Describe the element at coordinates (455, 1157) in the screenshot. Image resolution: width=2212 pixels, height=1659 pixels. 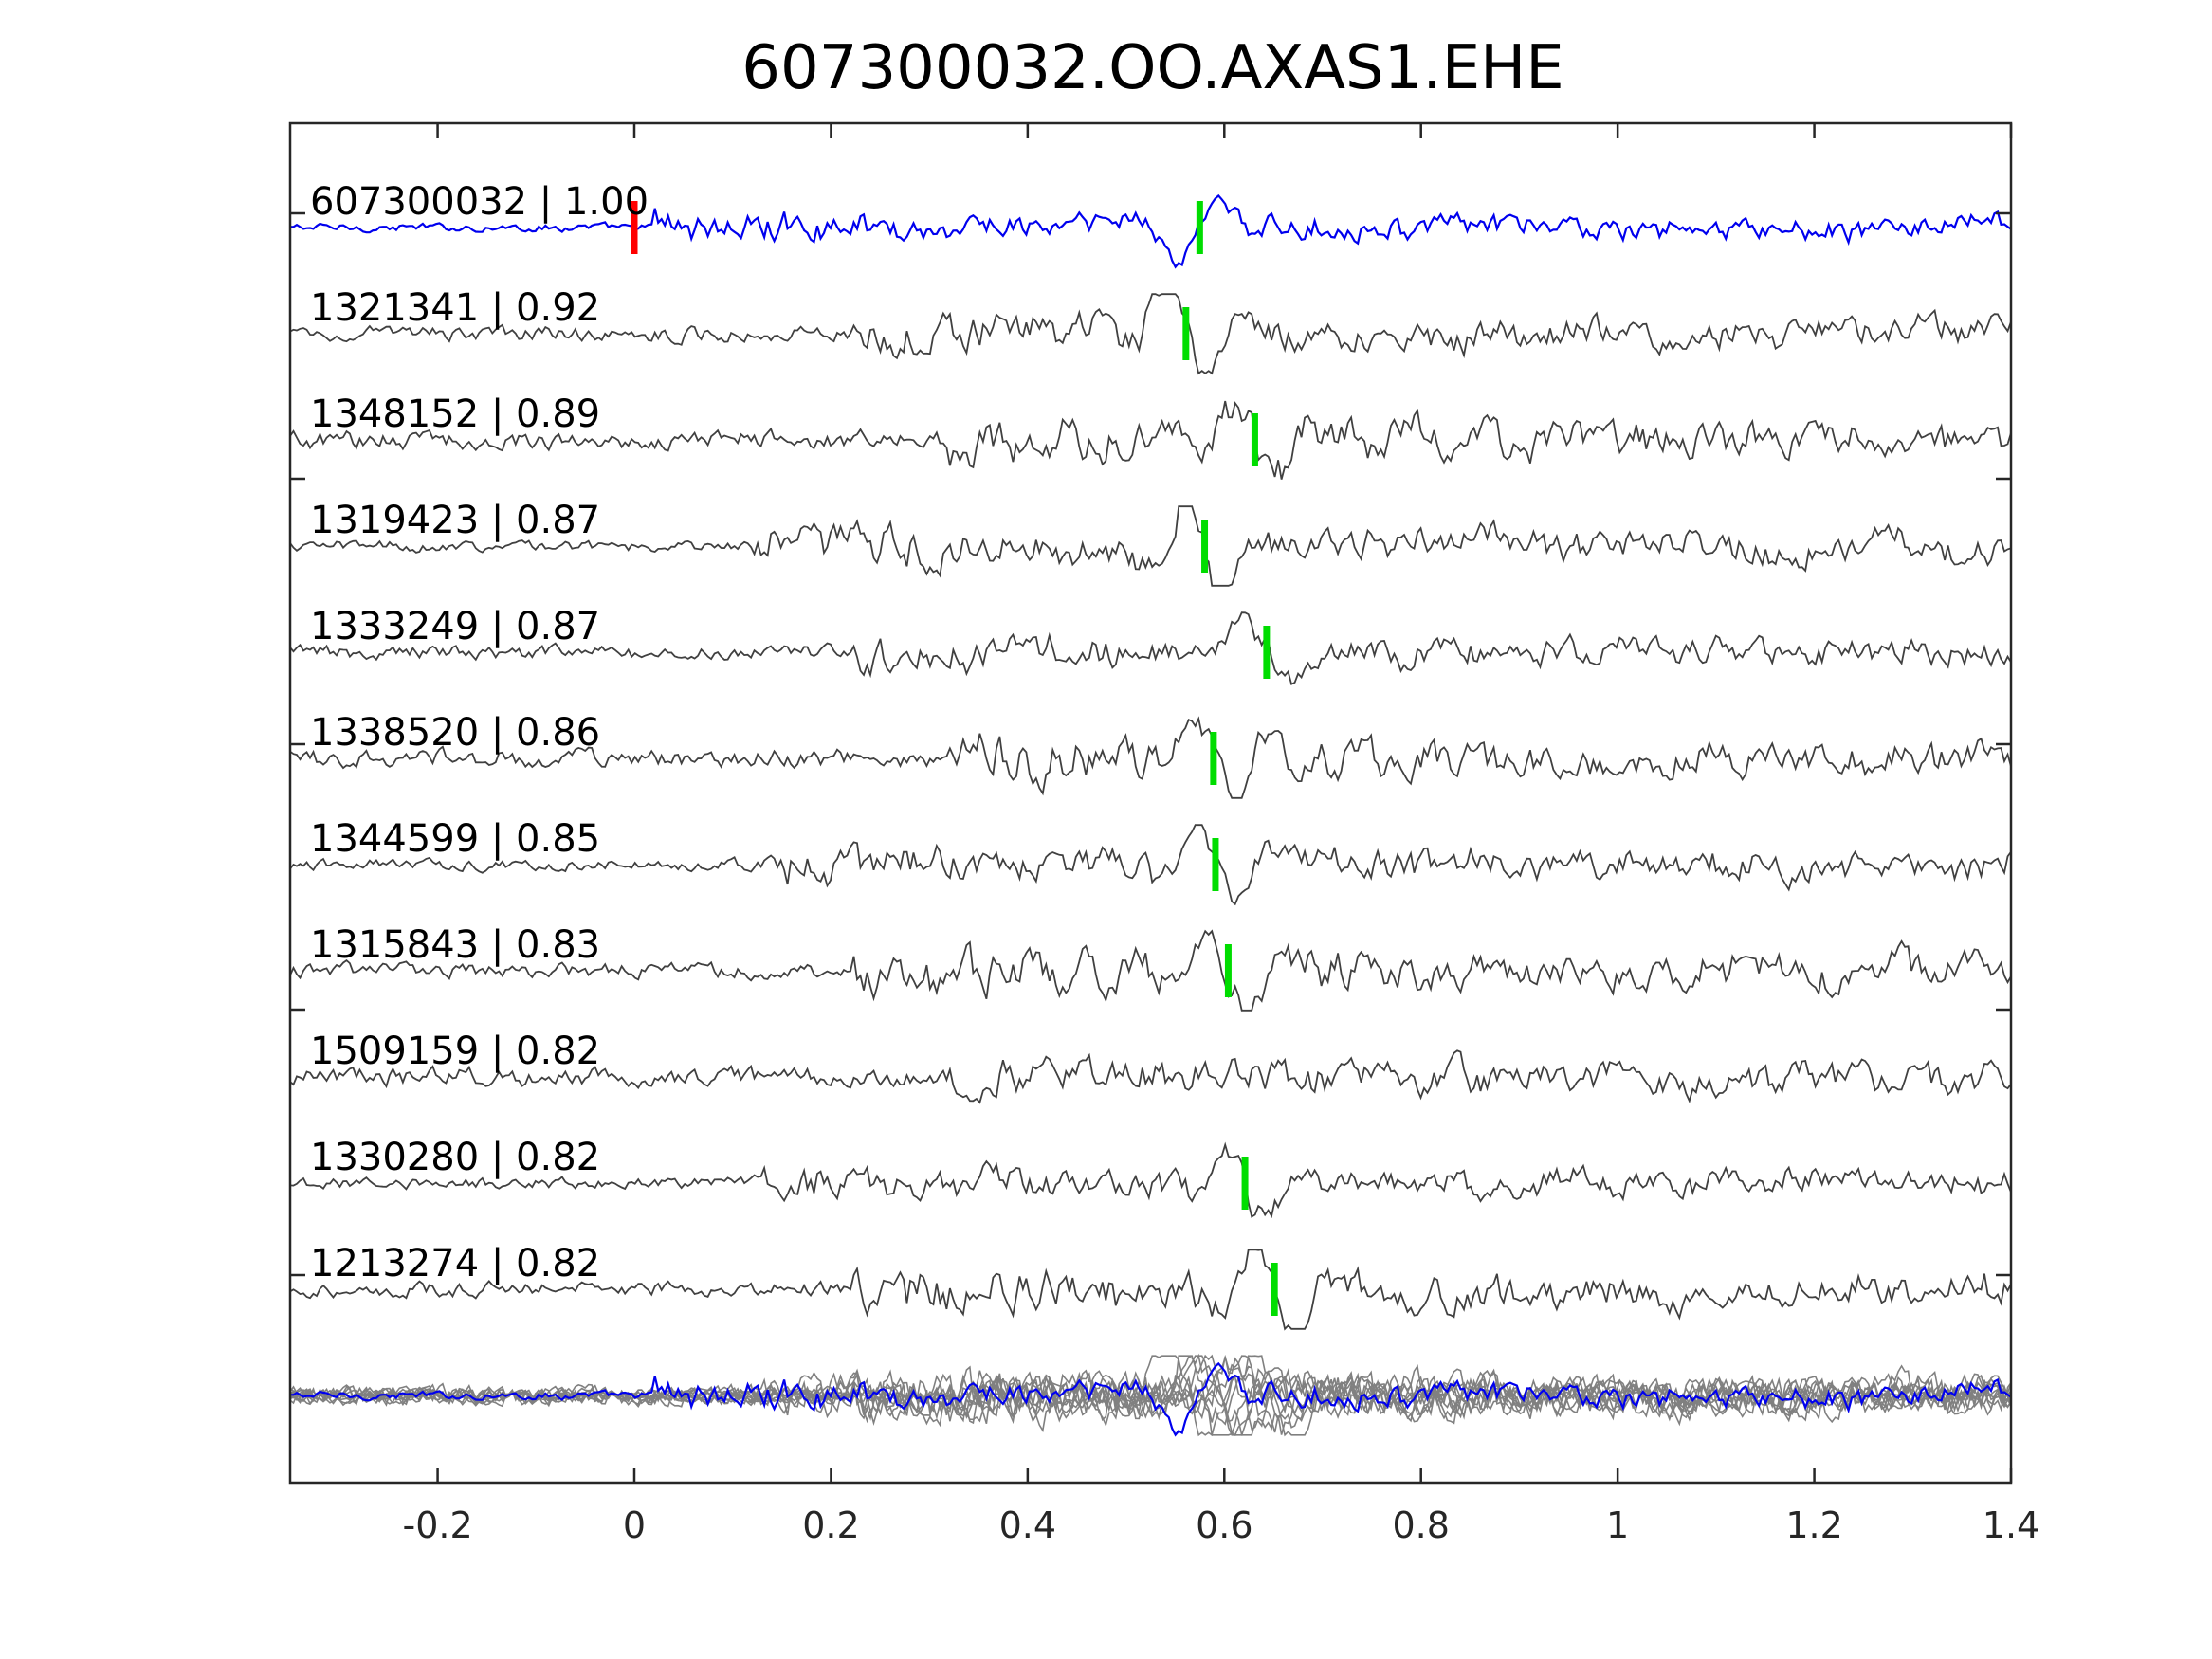
I see `trace-label-9: 1330280 | 0.82` at that location.